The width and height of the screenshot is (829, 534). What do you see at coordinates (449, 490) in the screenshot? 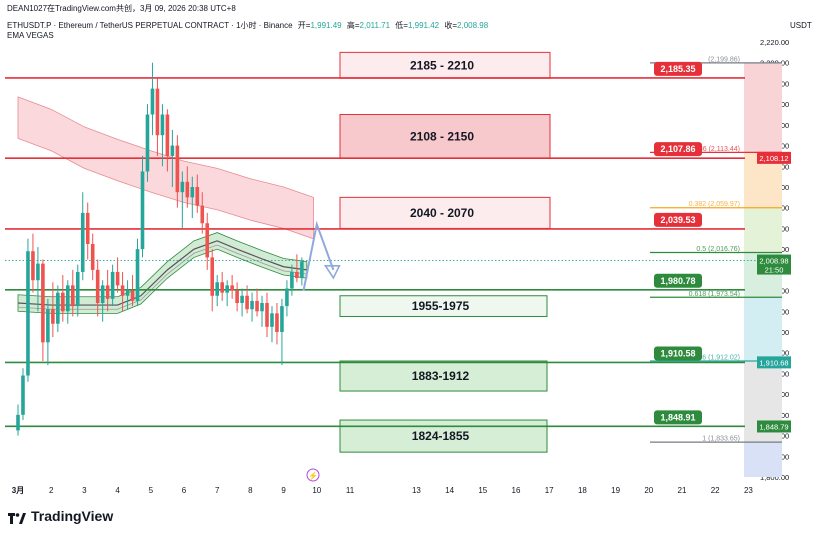
I see `x-tick-label: 14` at bounding box center [449, 490].